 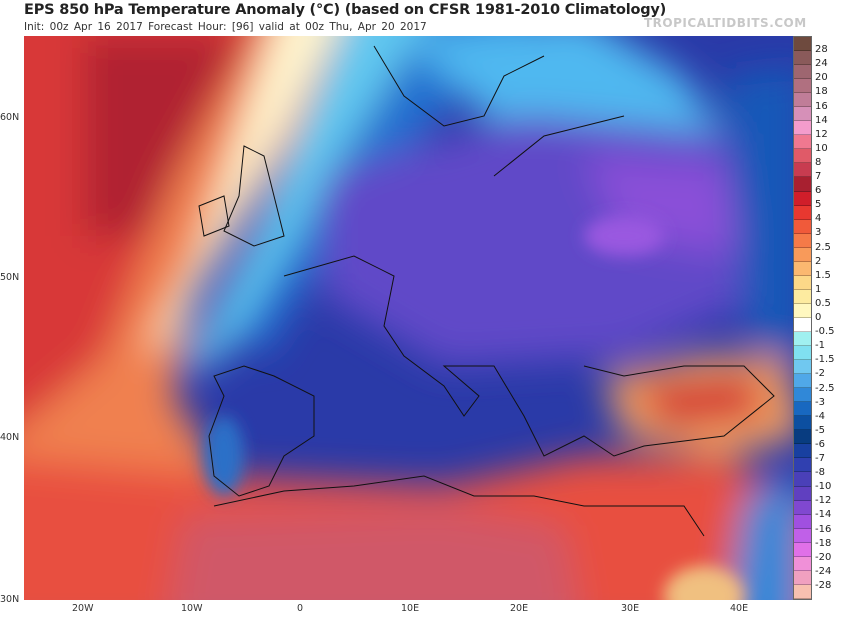 What do you see at coordinates (818, 261) in the screenshot?
I see `colorbar-label: 2` at bounding box center [818, 261].